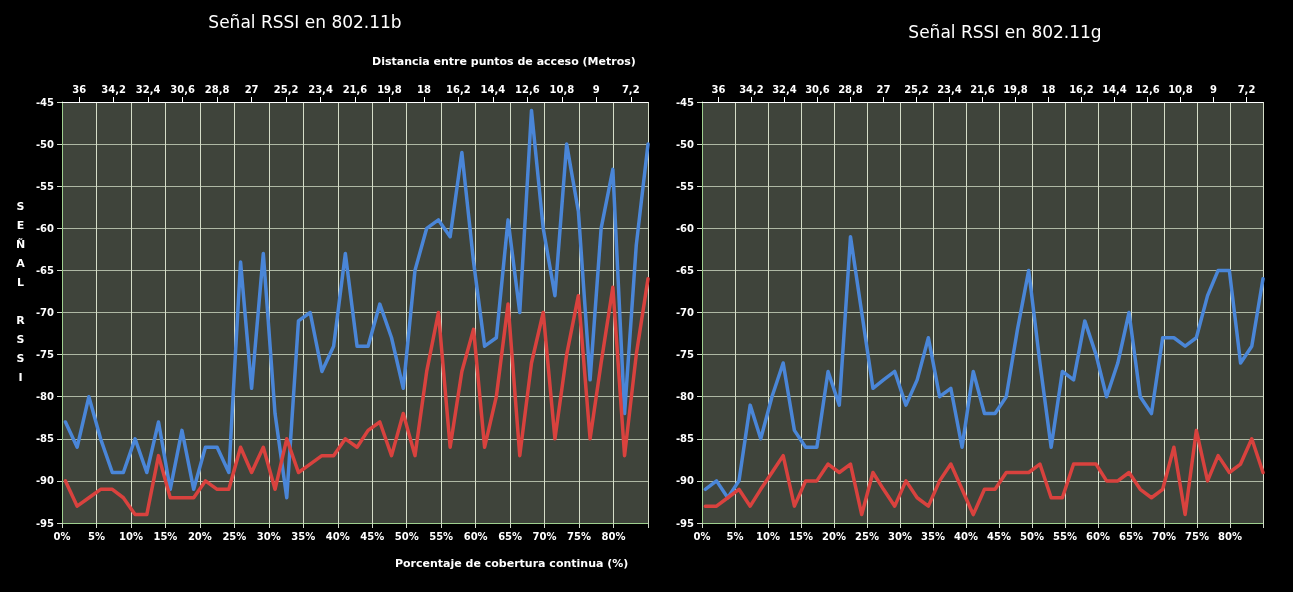 The image size is (1293, 592). What do you see at coordinates (305, 21) in the screenshot?
I see `chart-title: Señal RSSI en 802.11b` at bounding box center [305, 21].